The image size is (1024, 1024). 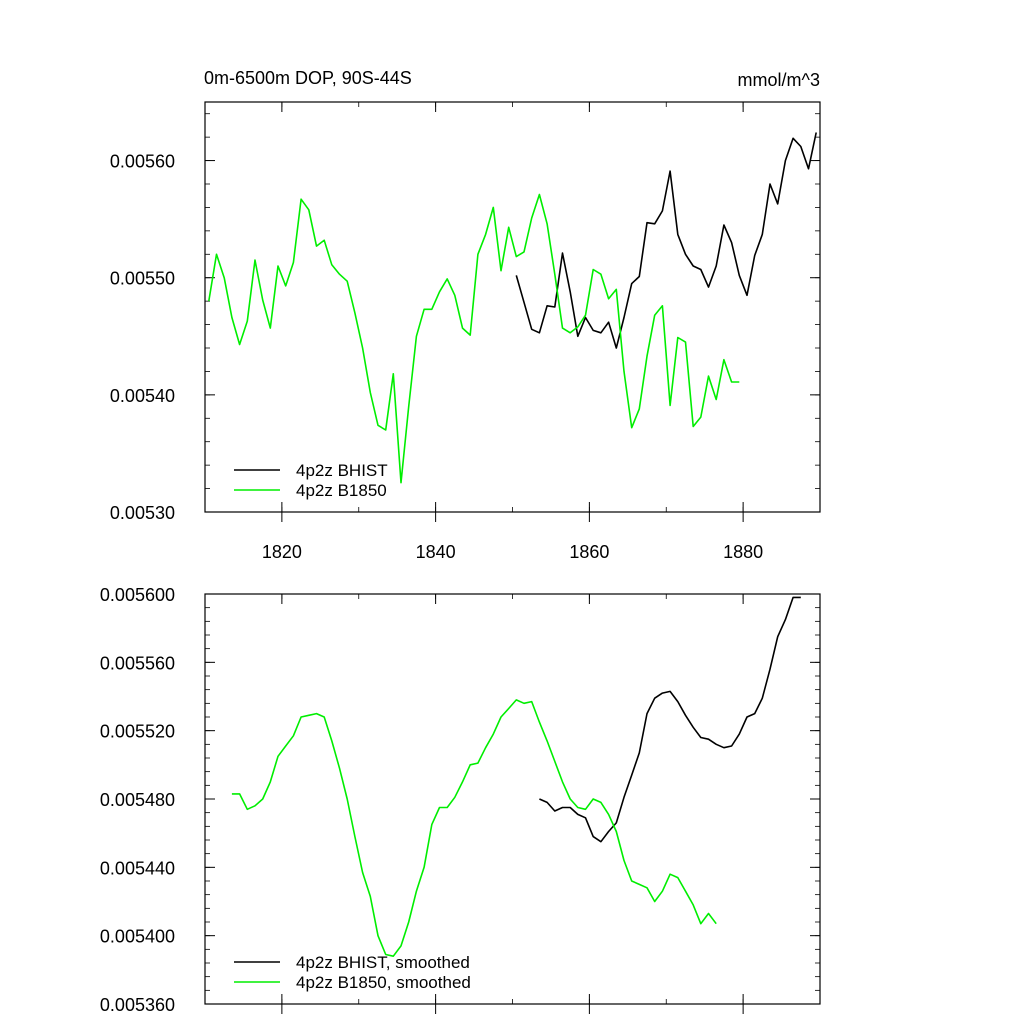 I want to click on legend-label-b1850: 4p2z B1850, so click(x=341, y=490).